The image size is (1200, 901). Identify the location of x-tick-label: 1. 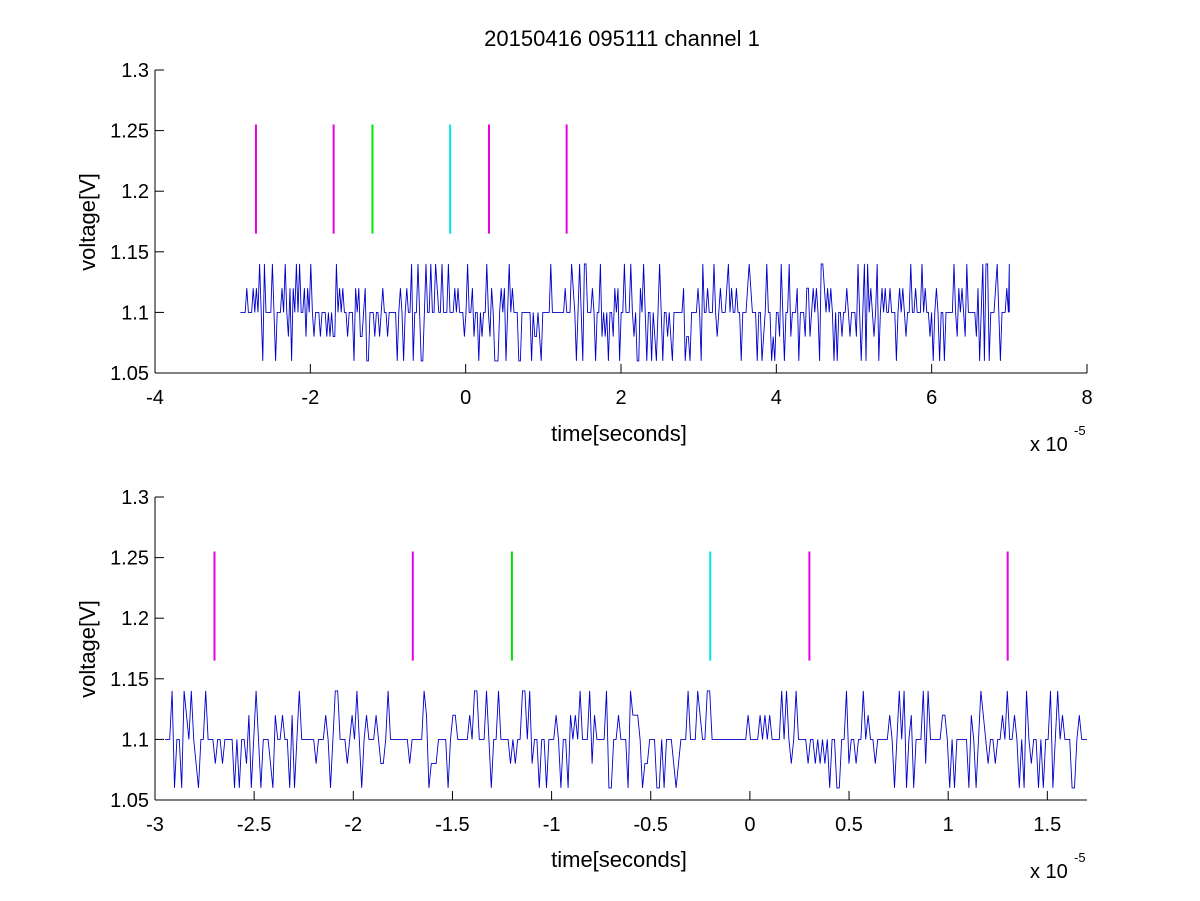
(948, 825).